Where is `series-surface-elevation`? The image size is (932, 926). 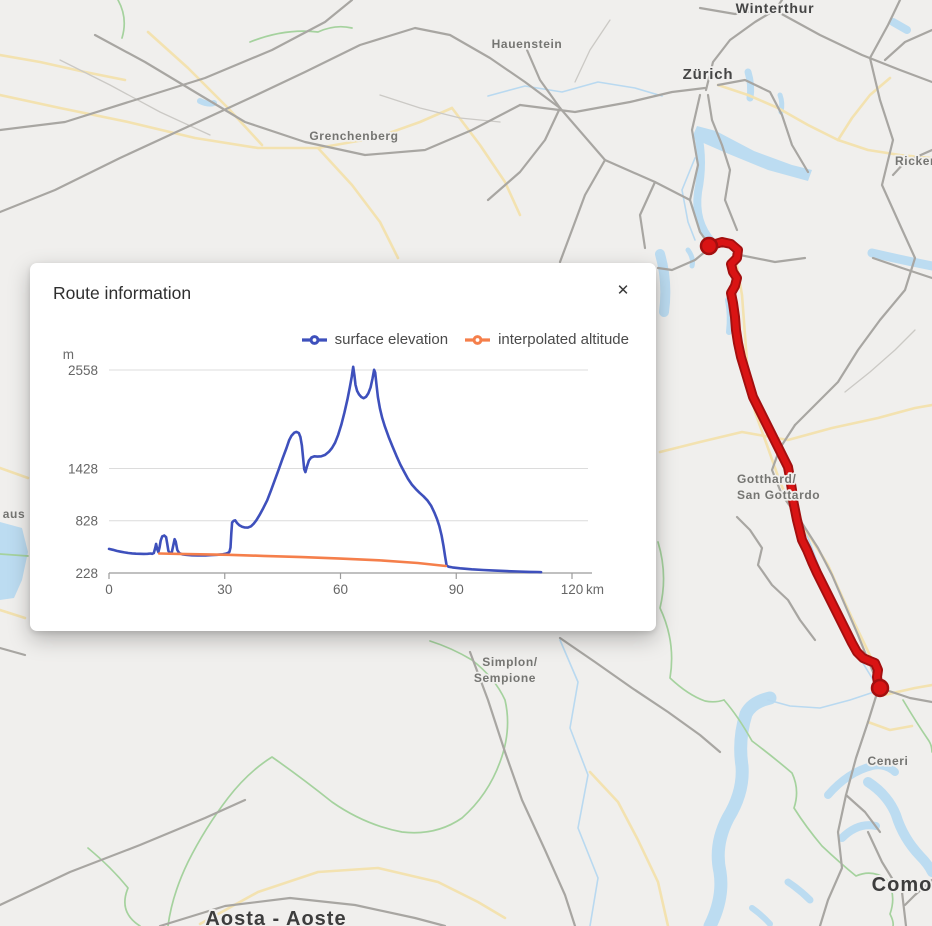 series-surface-elevation is located at coordinates (325, 469).